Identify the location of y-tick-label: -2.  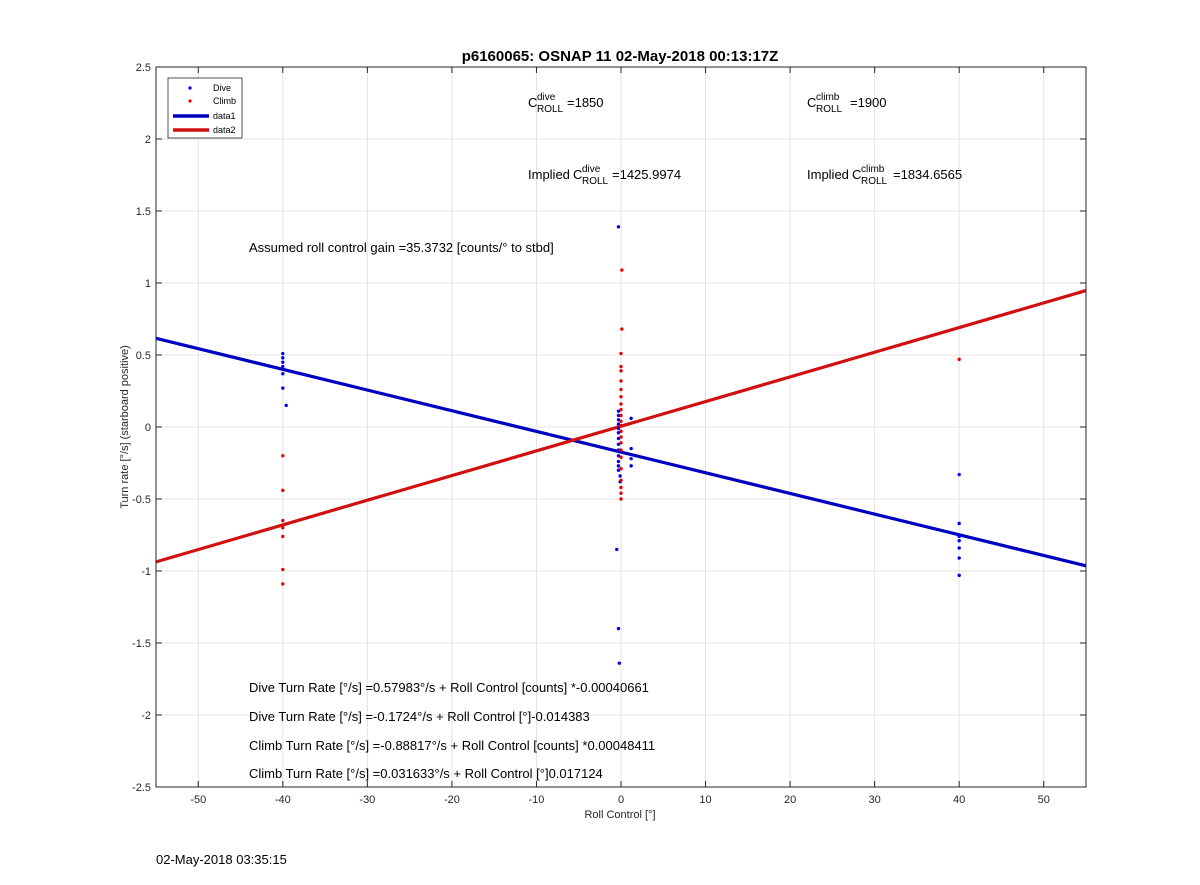
(146, 716).